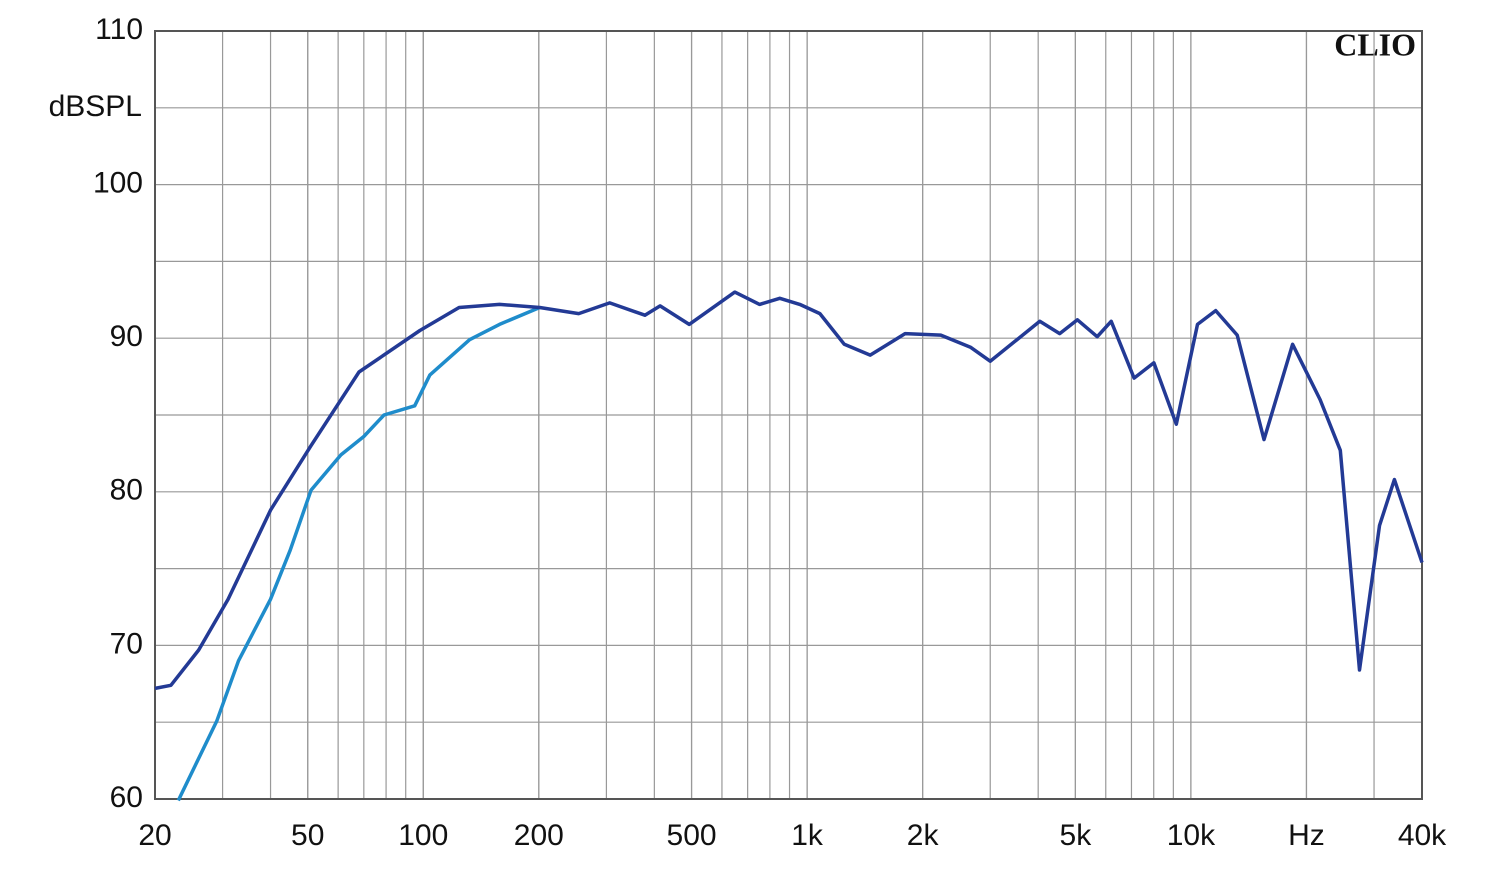 The image size is (1500, 869). I want to click on x-tick-label: 5k, so click(1076, 835).